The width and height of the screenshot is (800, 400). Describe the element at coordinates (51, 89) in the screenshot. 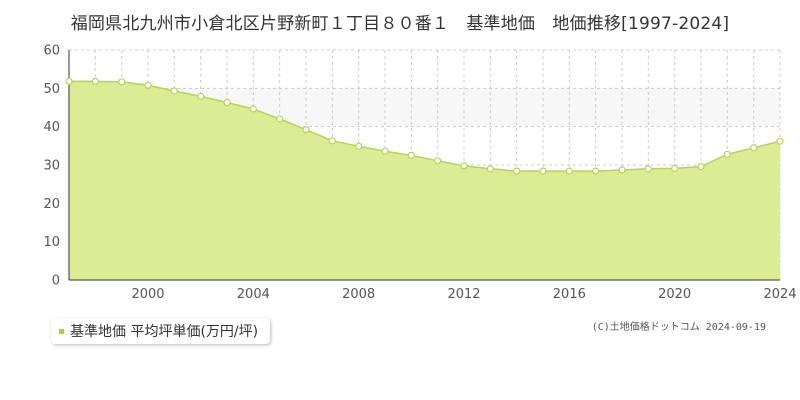

I see `y-tick-label: 50` at that location.